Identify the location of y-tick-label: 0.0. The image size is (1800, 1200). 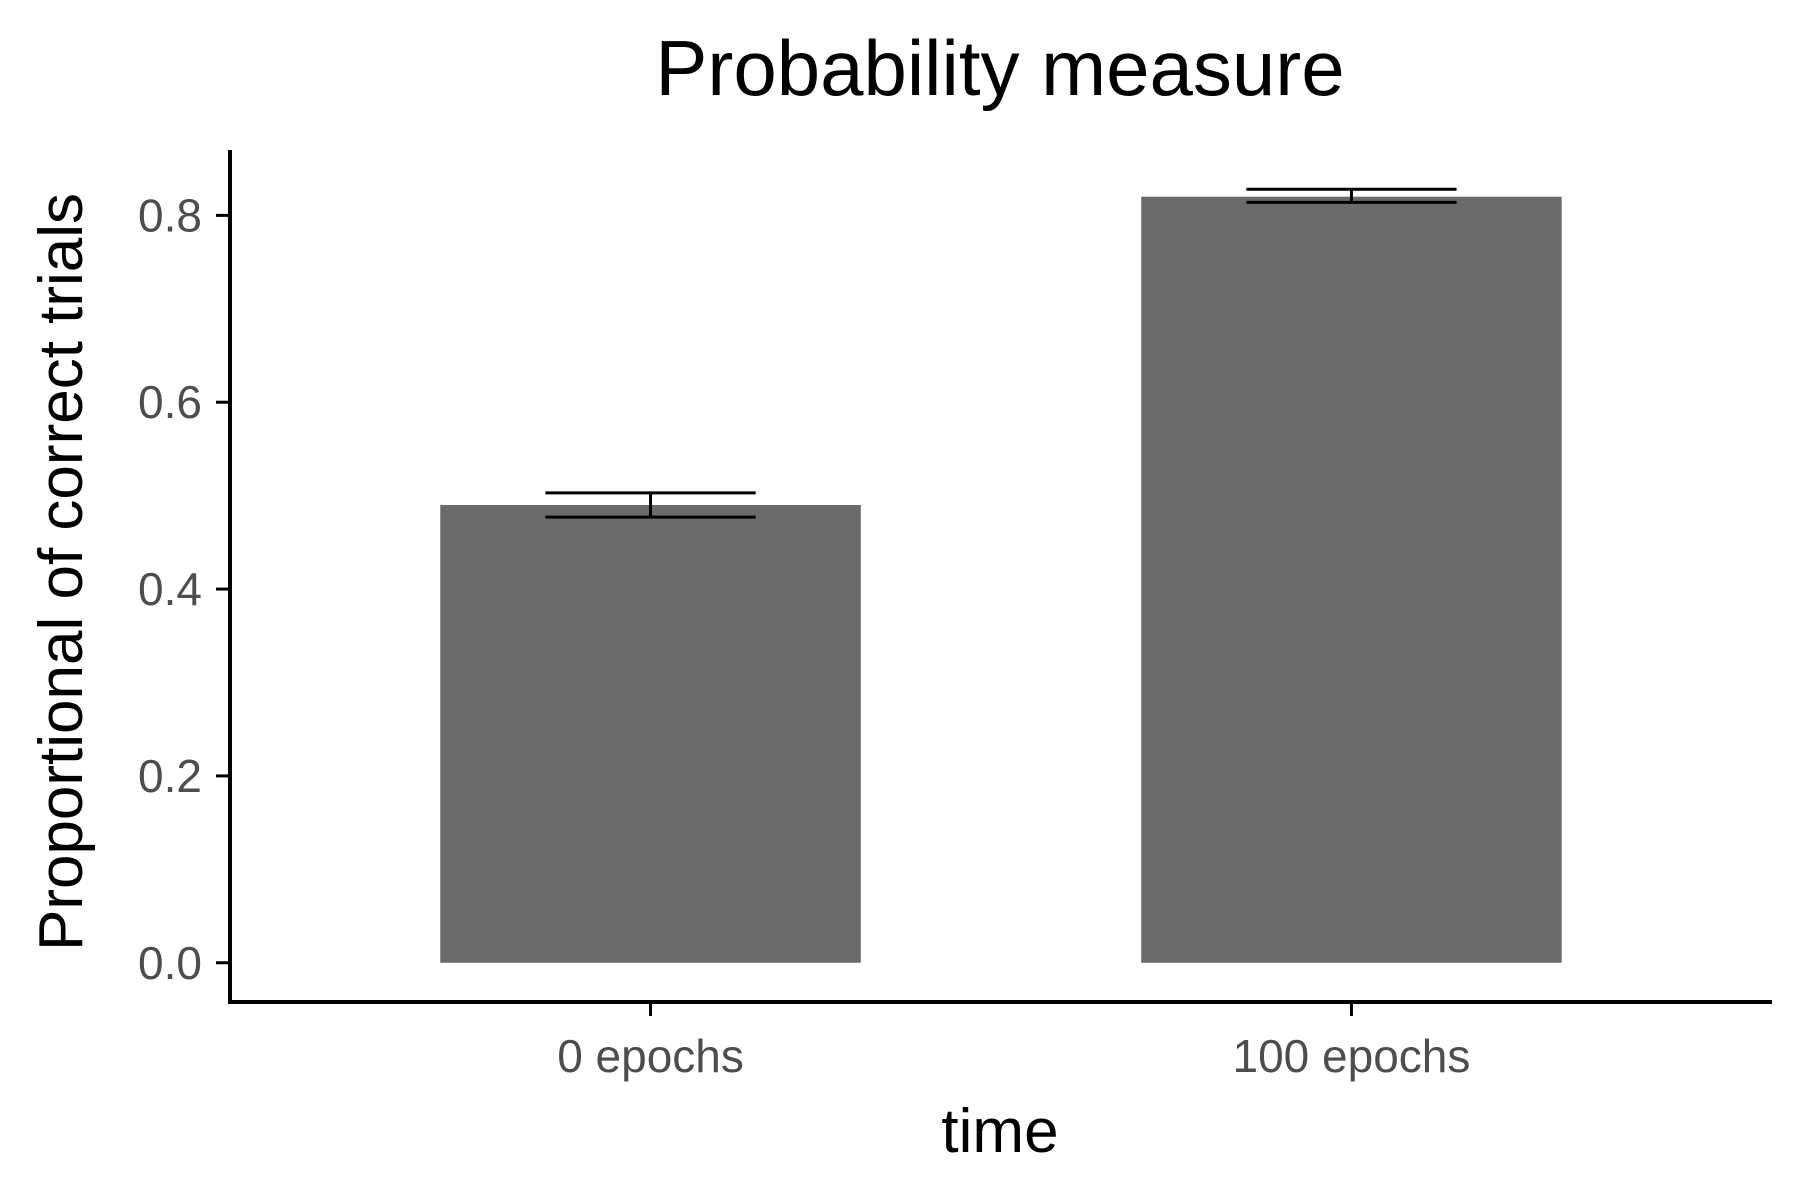
(170, 963).